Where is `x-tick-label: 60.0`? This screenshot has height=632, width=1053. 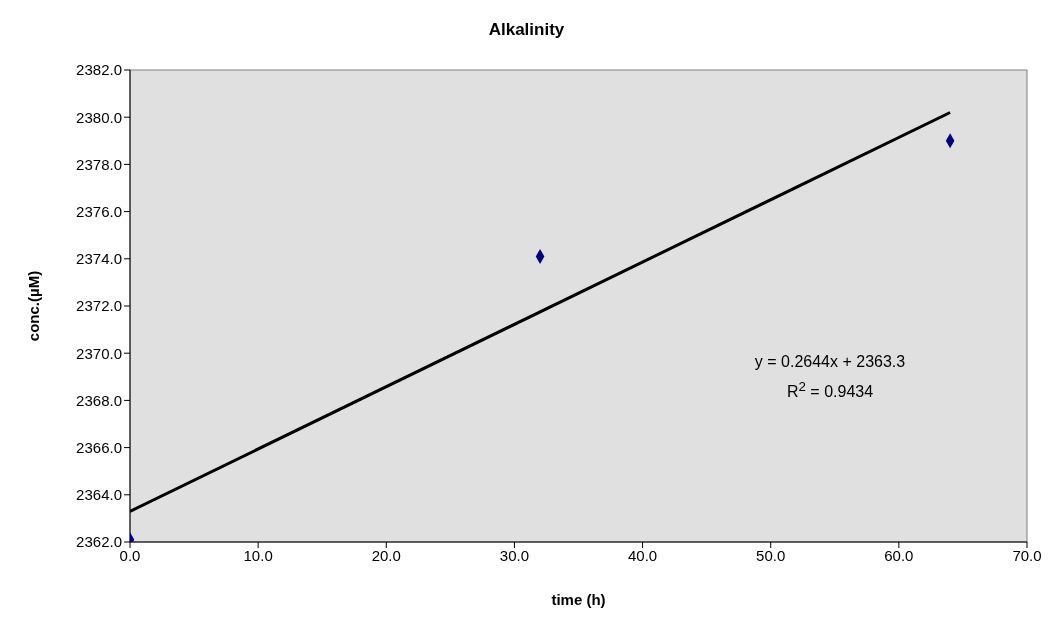
x-tick-label: 60.0 is located at coordinates (899, 555).